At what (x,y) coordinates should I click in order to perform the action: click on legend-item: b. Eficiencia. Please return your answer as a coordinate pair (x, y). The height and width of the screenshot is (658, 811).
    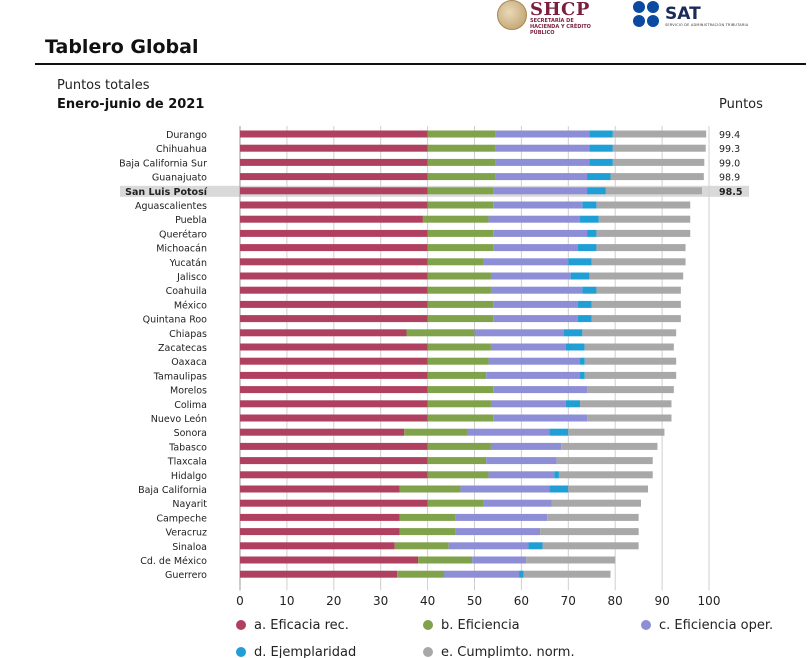
    Looking at the image, I should click on (471, 625).